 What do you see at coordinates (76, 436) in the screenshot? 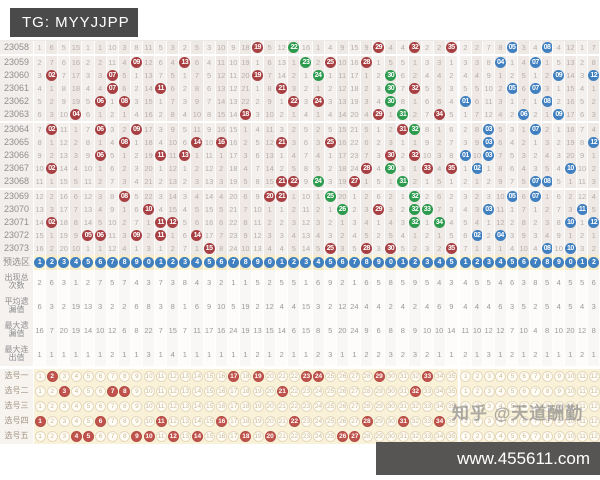
I see `pick-ball-selected: 4` at bounding box center [76, 436].